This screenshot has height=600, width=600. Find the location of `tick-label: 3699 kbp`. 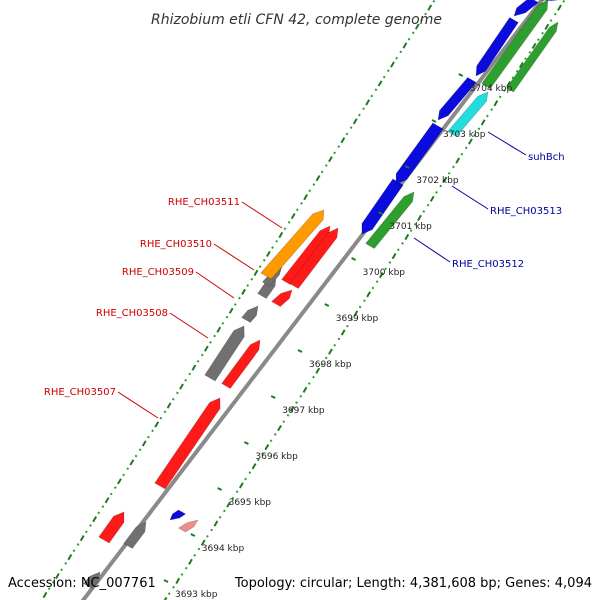

tick-label: 3699 kbp is located at coordinates (357, 319).